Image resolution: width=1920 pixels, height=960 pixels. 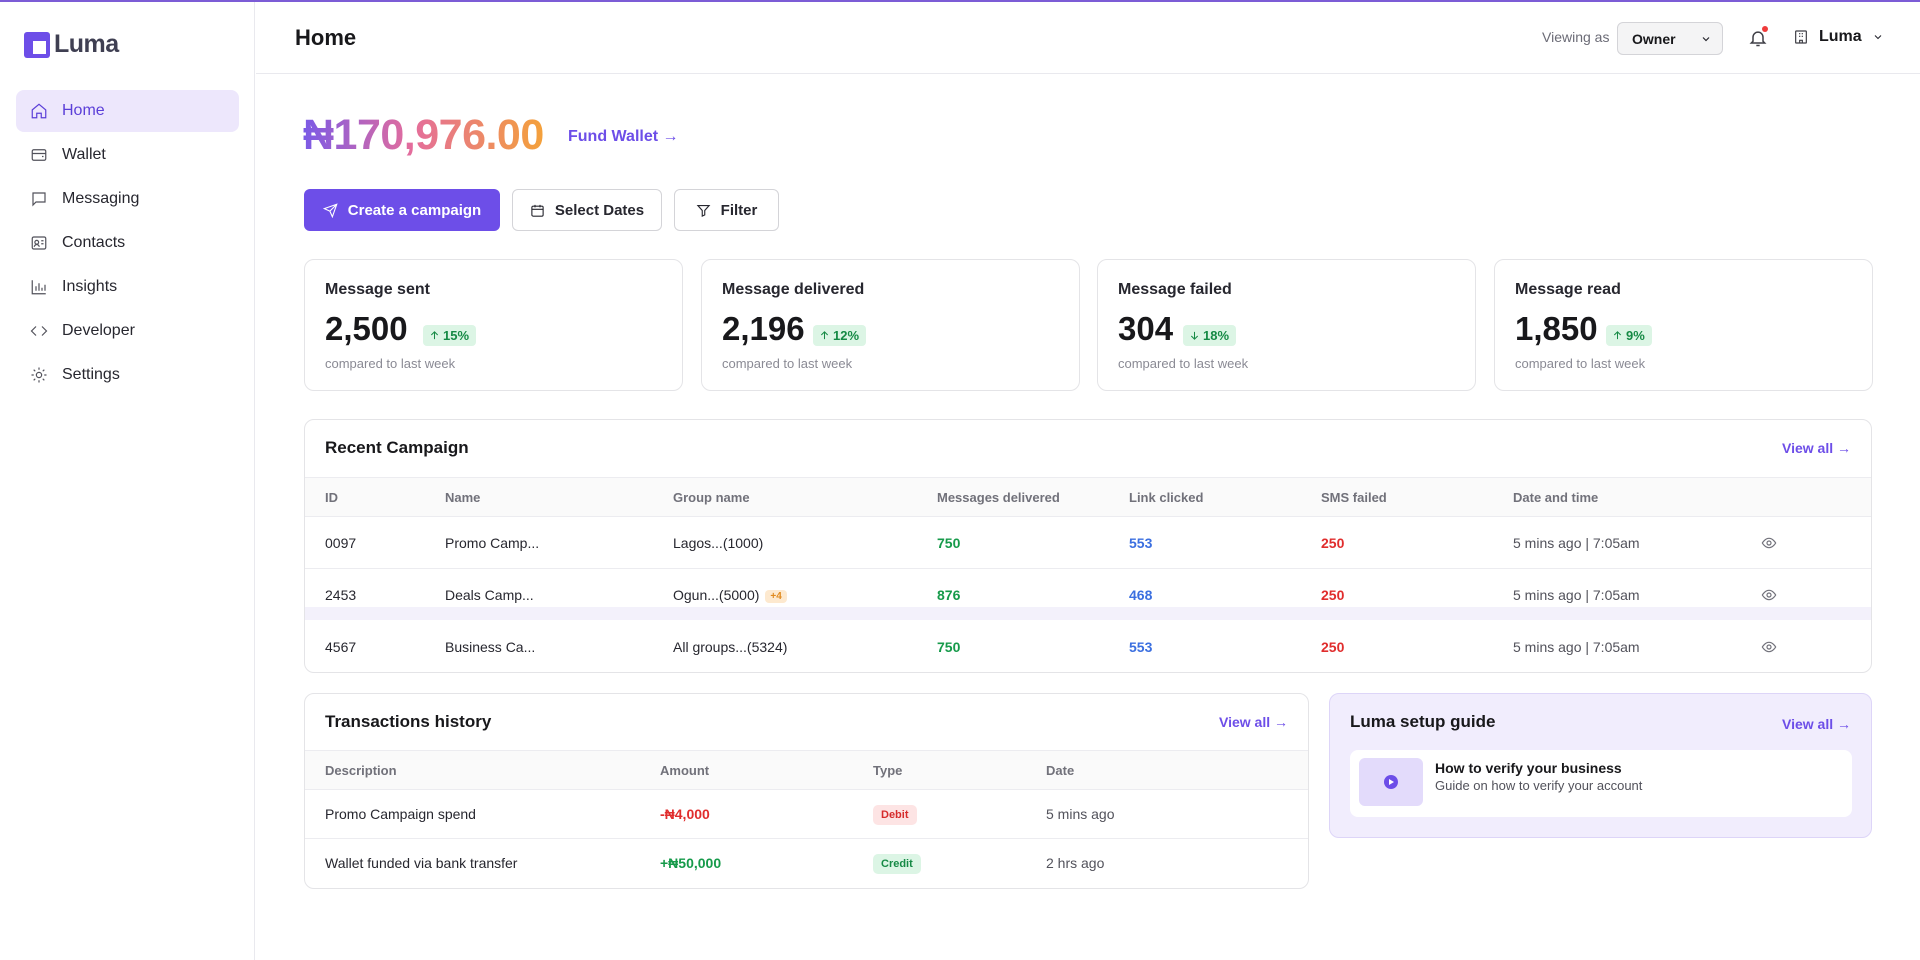 I want to click on cell-amount: +₦50,000, so click(x=691, y=863).